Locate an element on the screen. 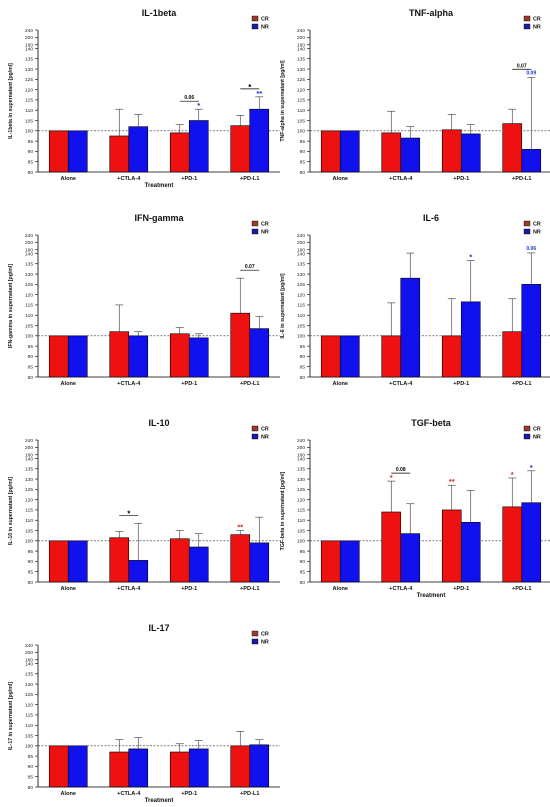 The image size is (550, 807). y-axis-label: IL-1beta in supernatant [pg/ml] is located at coordinates (11, 101).